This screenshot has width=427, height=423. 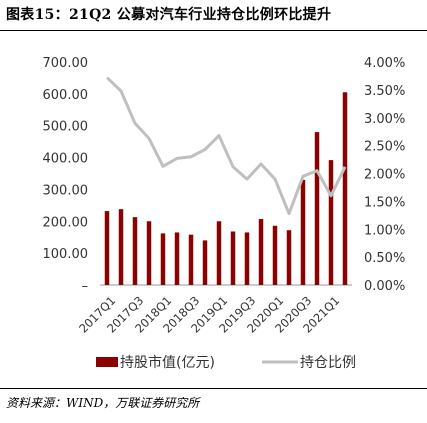 I want to click on title-divider, so click(x=213, y=30).